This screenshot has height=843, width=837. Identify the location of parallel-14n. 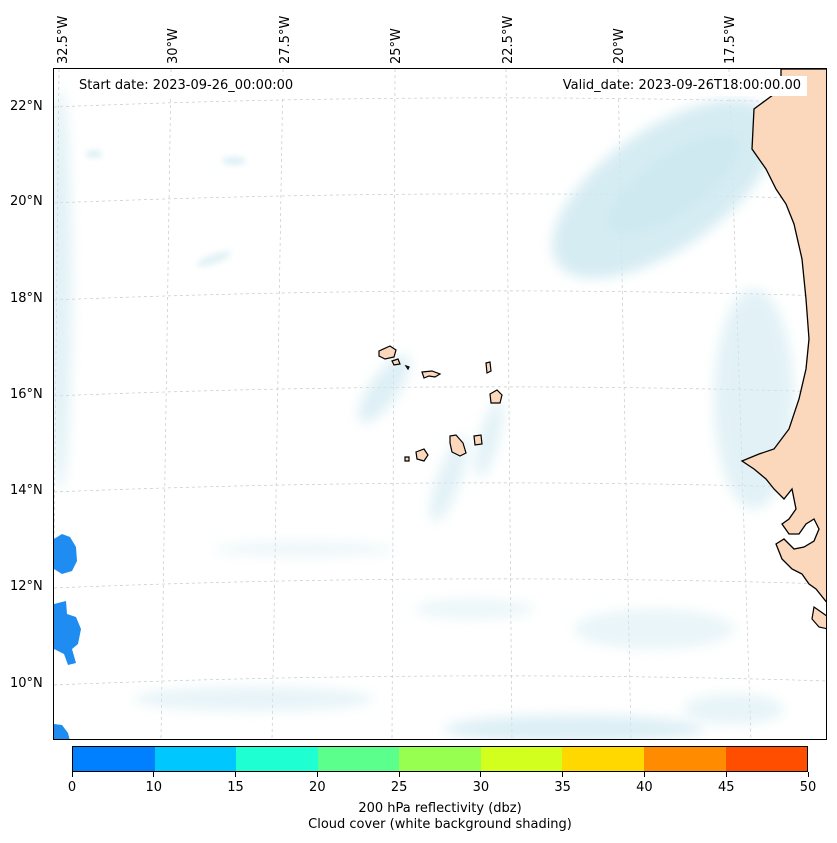
(440, 487).